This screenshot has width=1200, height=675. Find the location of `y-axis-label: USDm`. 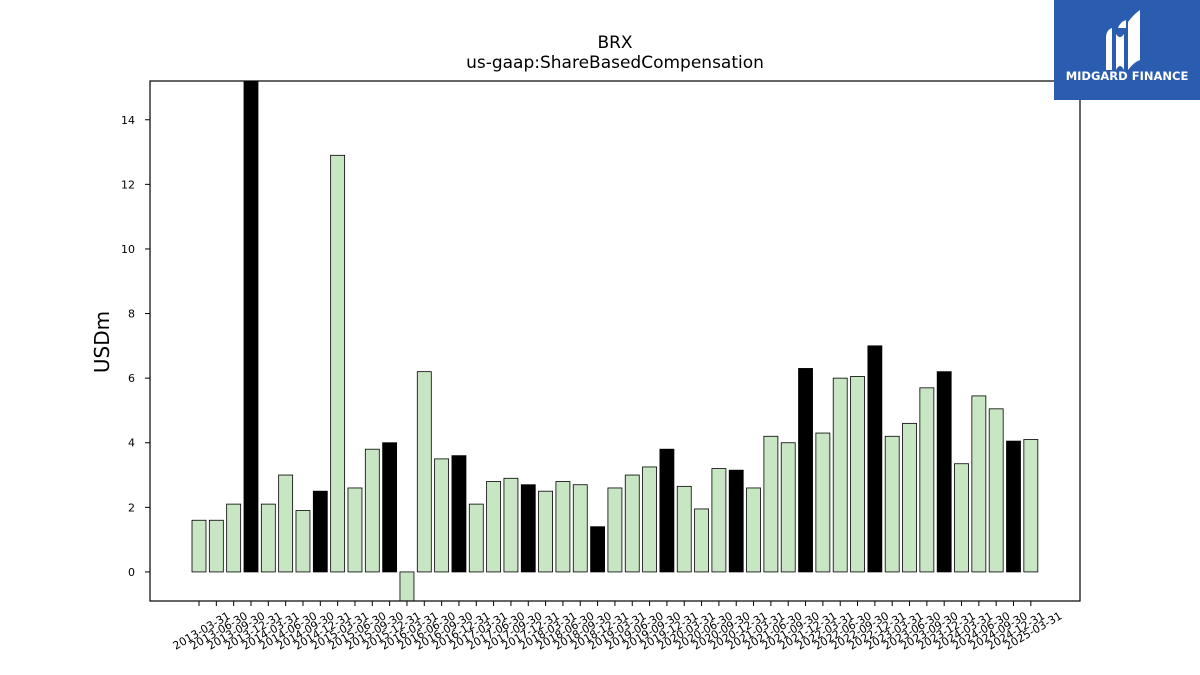

y-axis-label: USDm is located at coordinates (102, 342).